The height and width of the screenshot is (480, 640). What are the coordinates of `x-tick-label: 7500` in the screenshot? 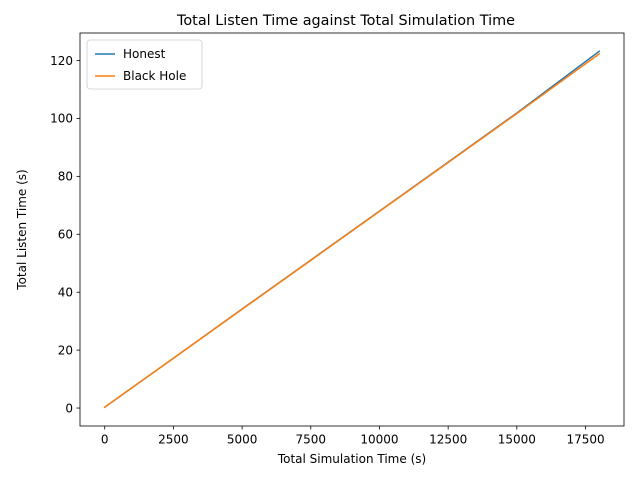 It's located at (311, 440).